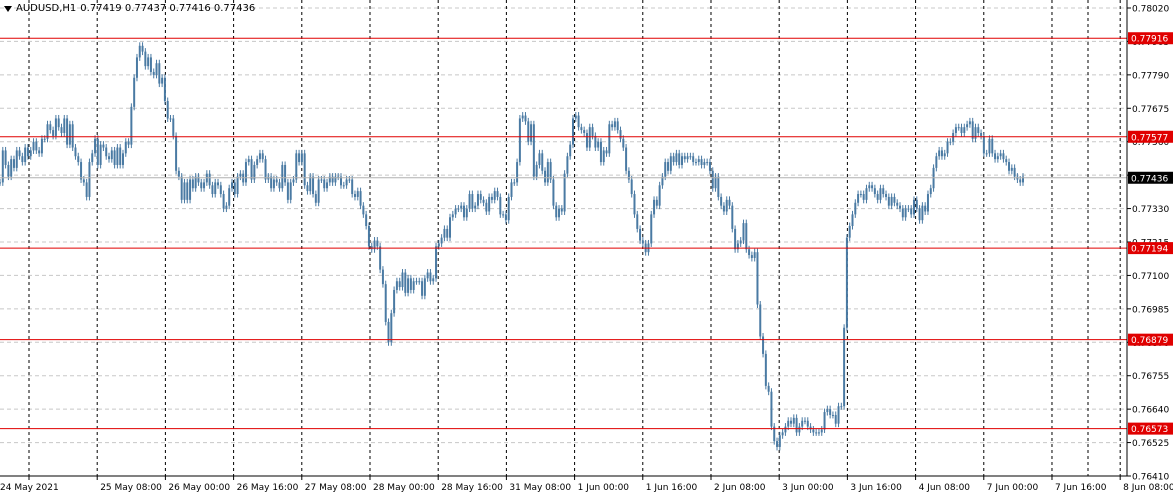 The image size is (1173, 503). What do you see at coordinates (8, 8) in the screenshot?
I see `chevron-down-icon` at bounding box center [8, 8].